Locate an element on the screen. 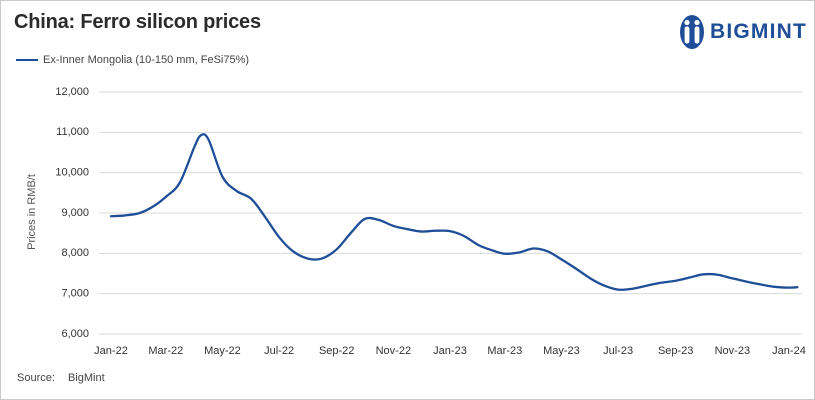 Image resolution: width=815 pixels, height=400 pixels. legend: Ex-Inner Mongolia (10-150 mm, FeSi75%) is located at coordinates (132, 60).